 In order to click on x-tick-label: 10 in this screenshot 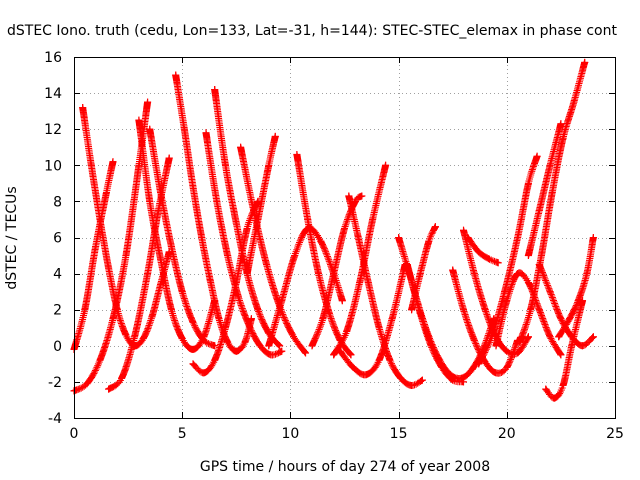, I will do `click(290, 434)`.